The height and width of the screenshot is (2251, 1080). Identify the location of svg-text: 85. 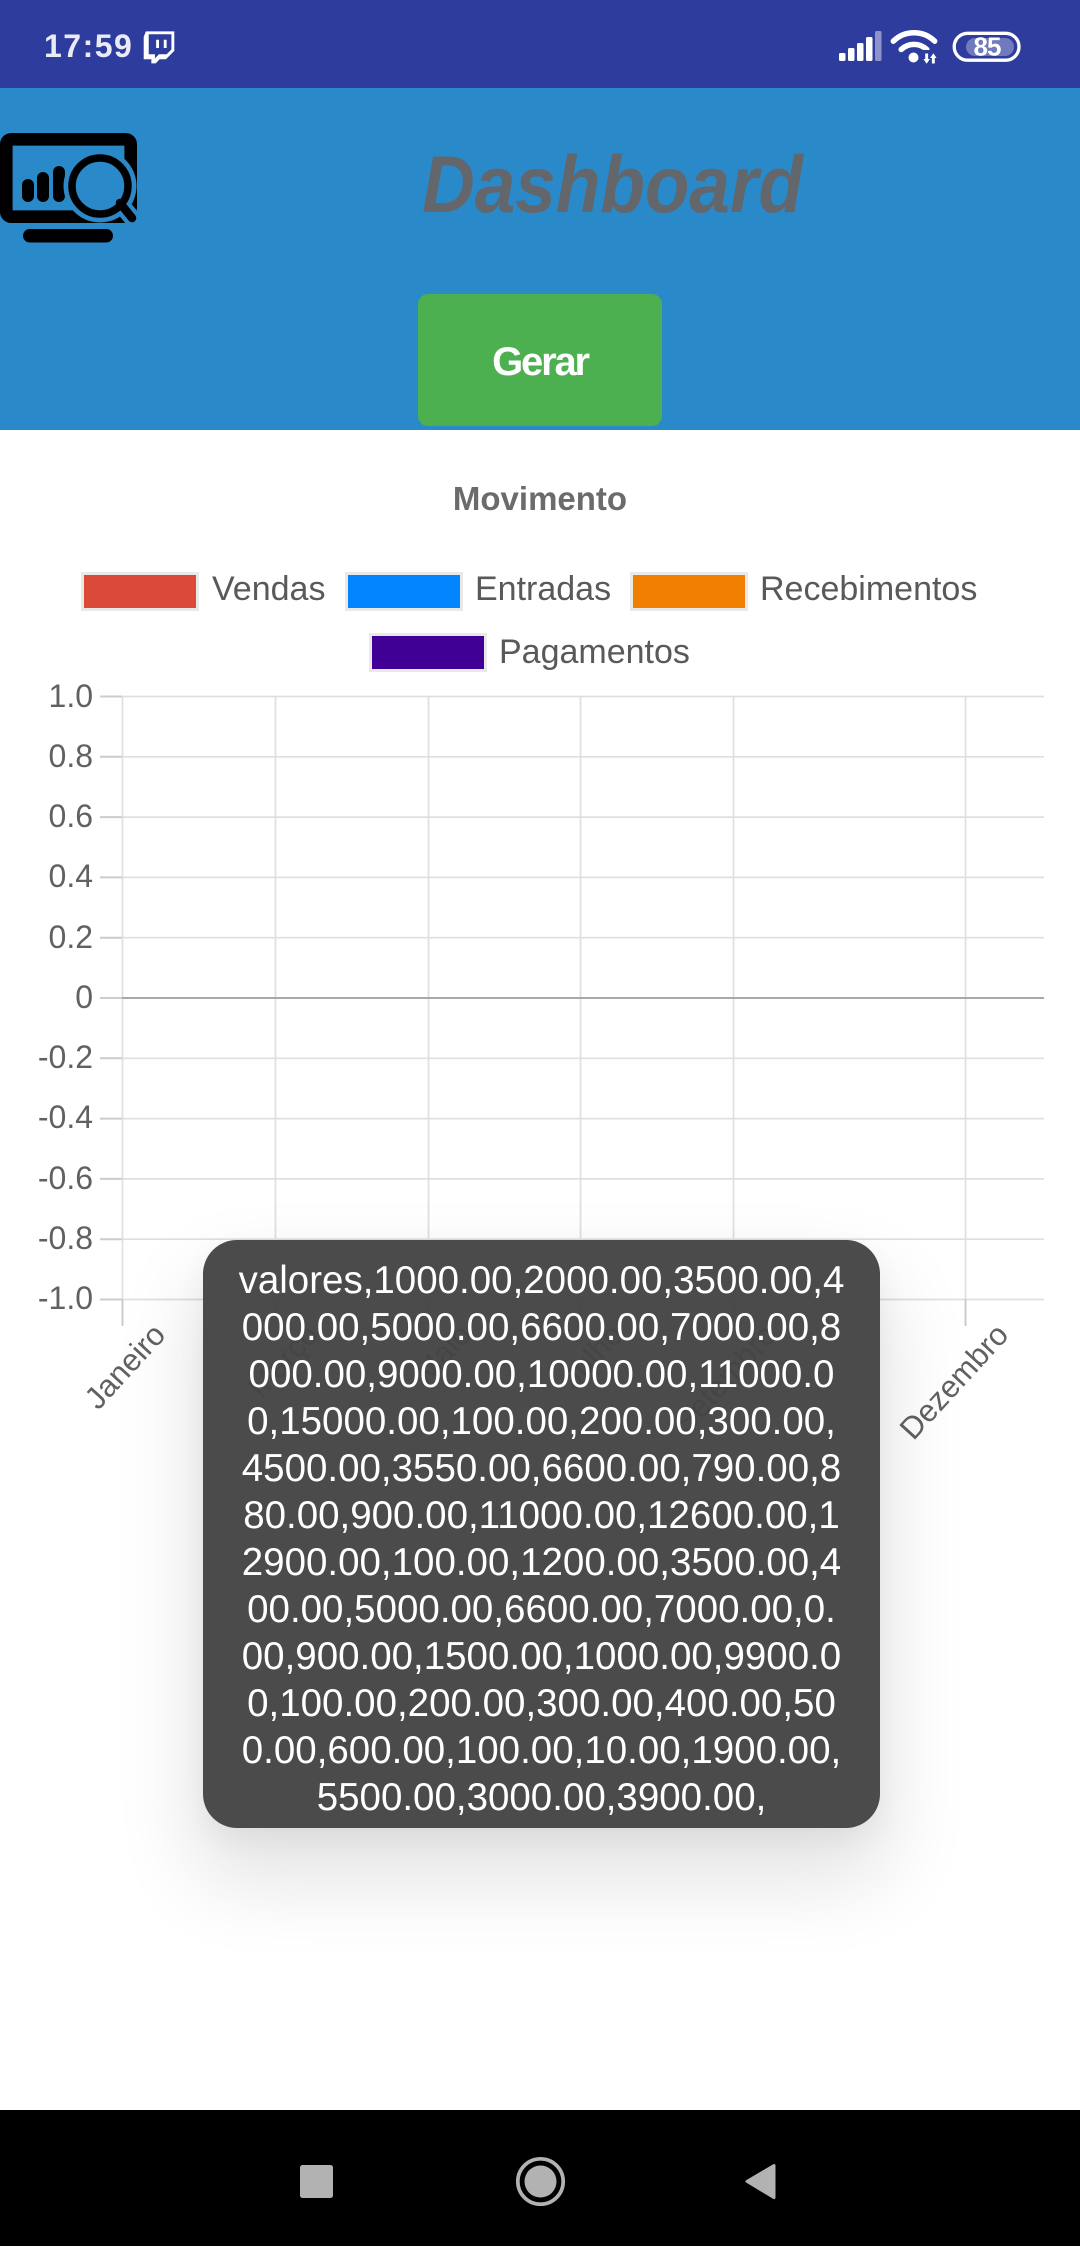
(987, 47).